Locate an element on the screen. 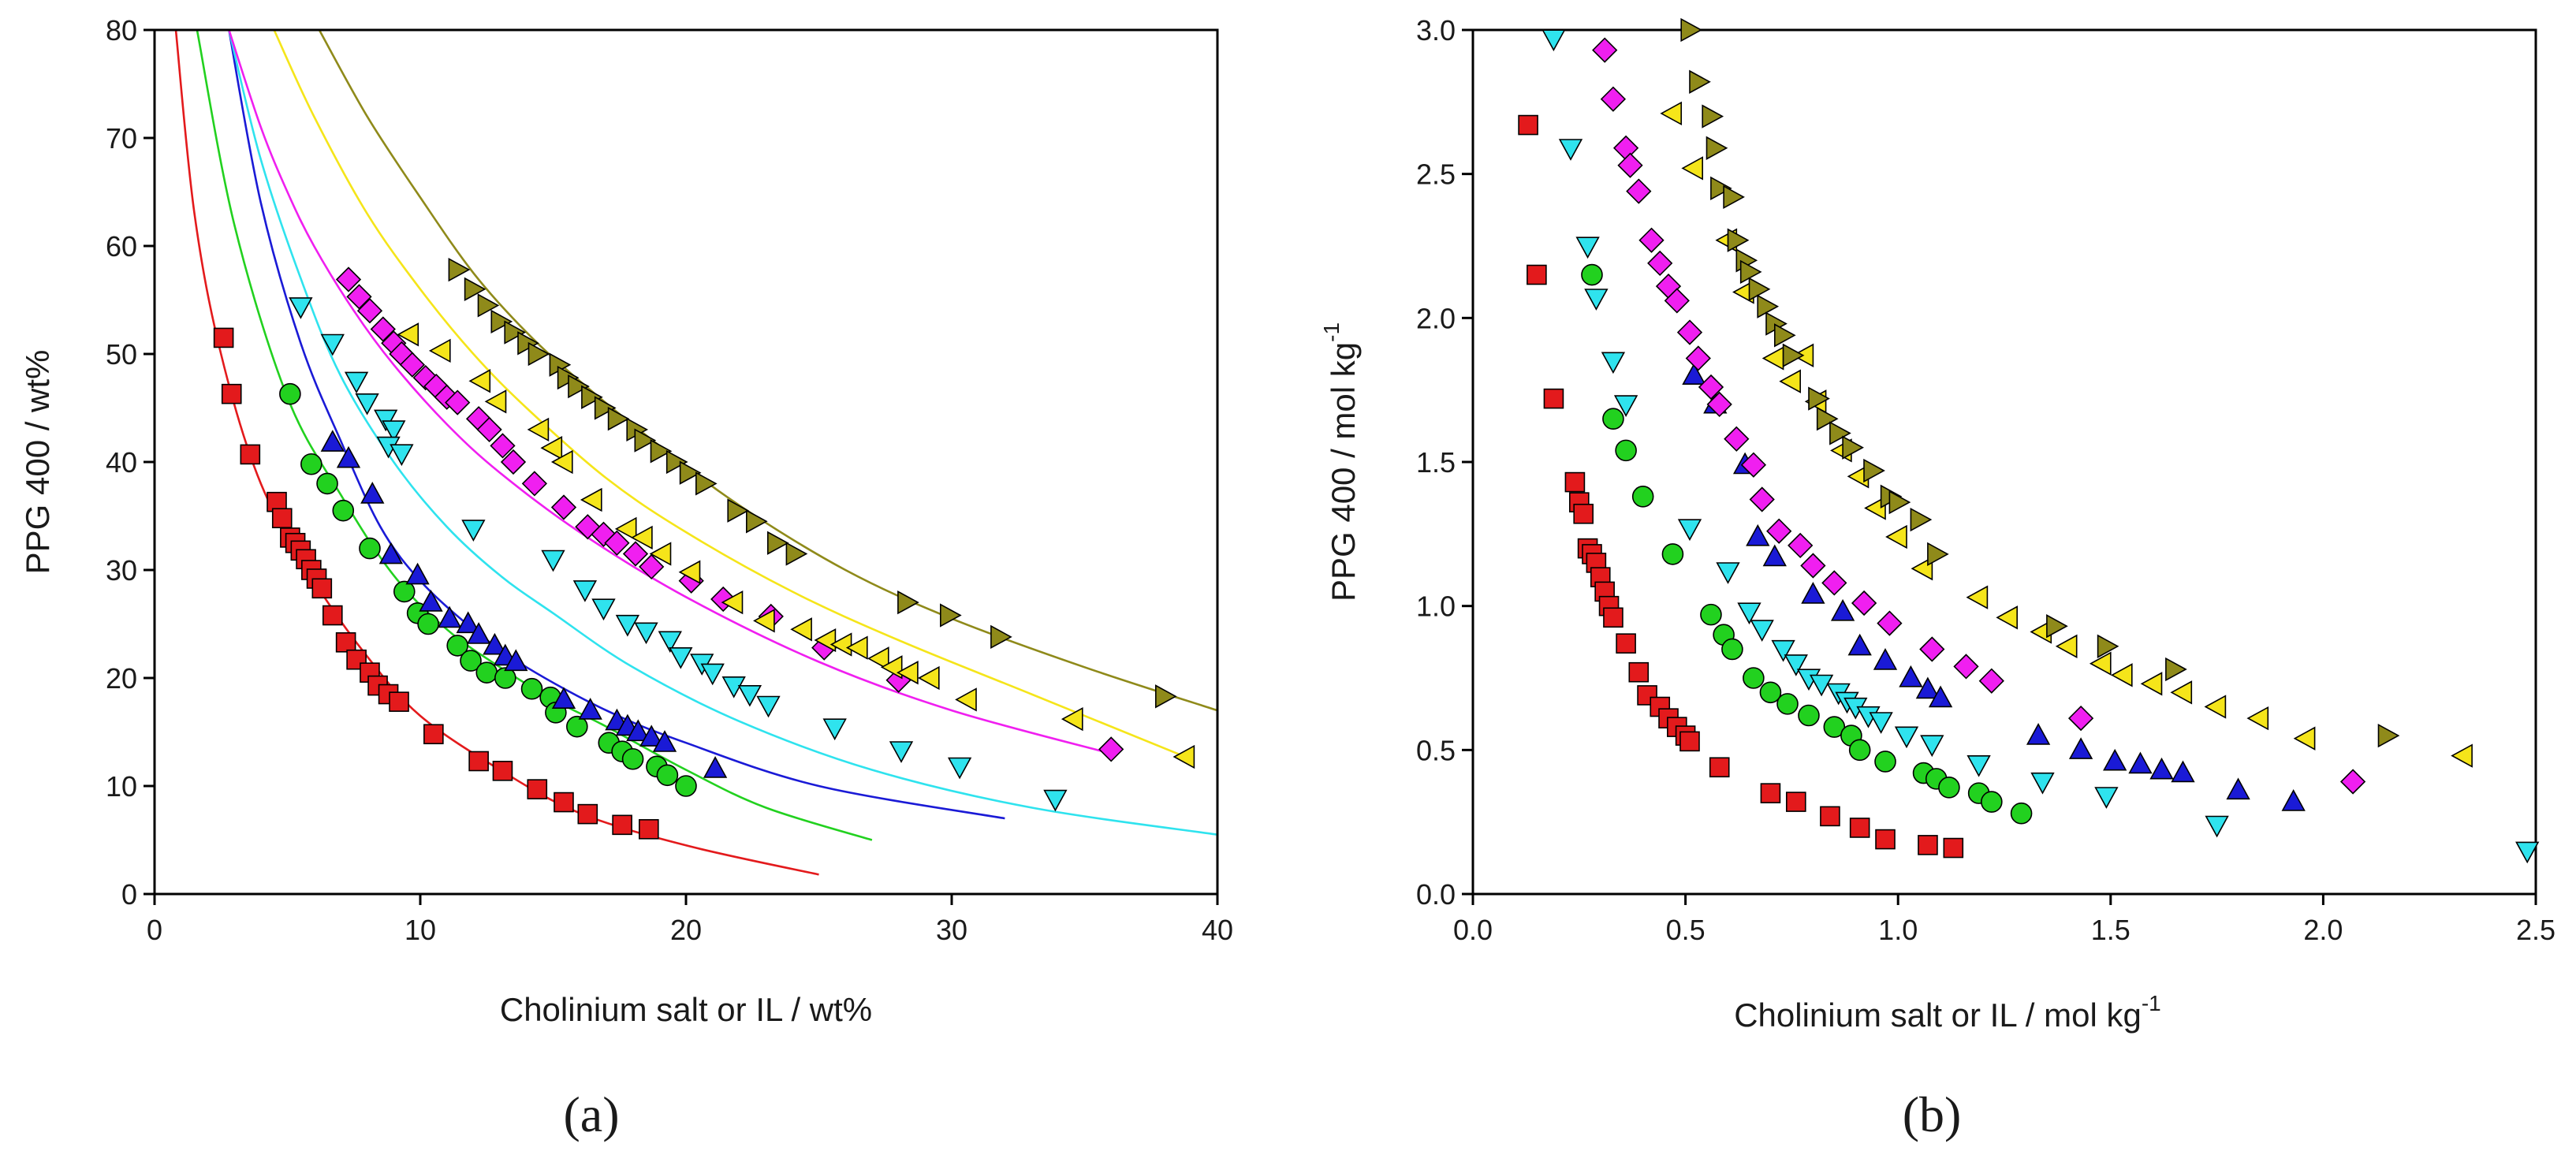 Image resolution: width=2576 pixels, height=1166 pixels. panel-a-y-tick-label: 0 is located at coordinates (129, 894).